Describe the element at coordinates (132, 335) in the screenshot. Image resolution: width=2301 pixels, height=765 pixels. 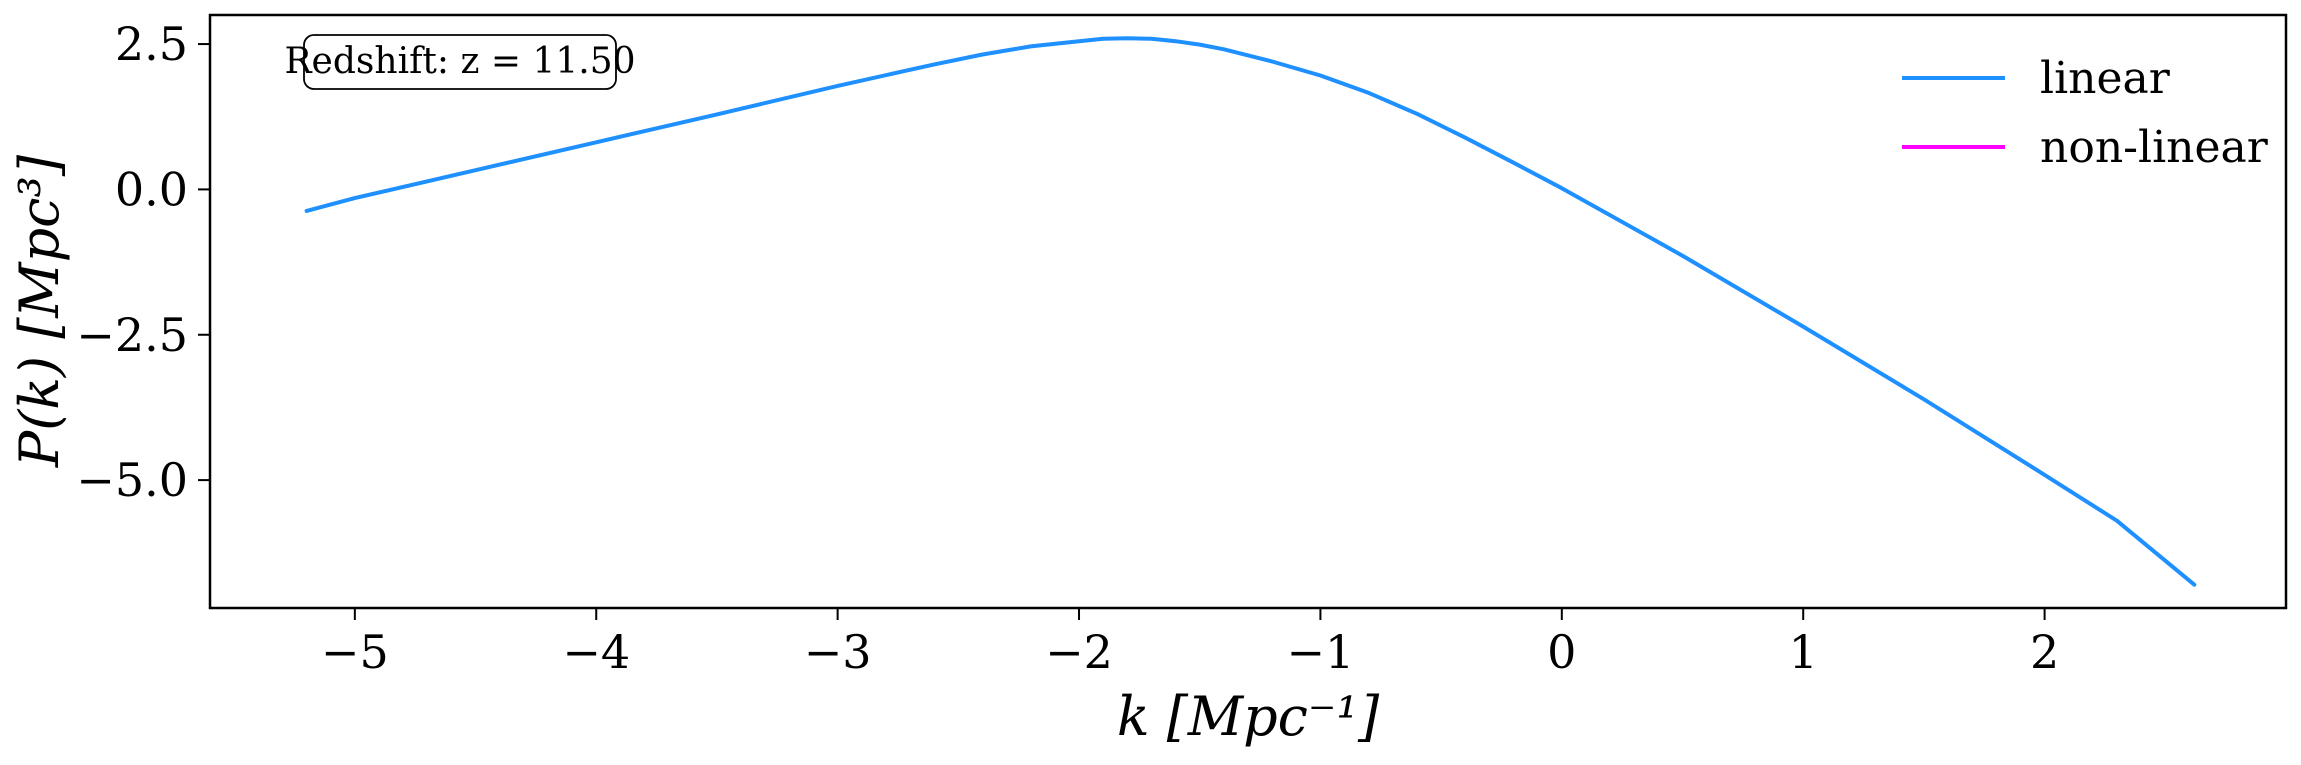
I see `y-tick-label: −2.5` at that location.